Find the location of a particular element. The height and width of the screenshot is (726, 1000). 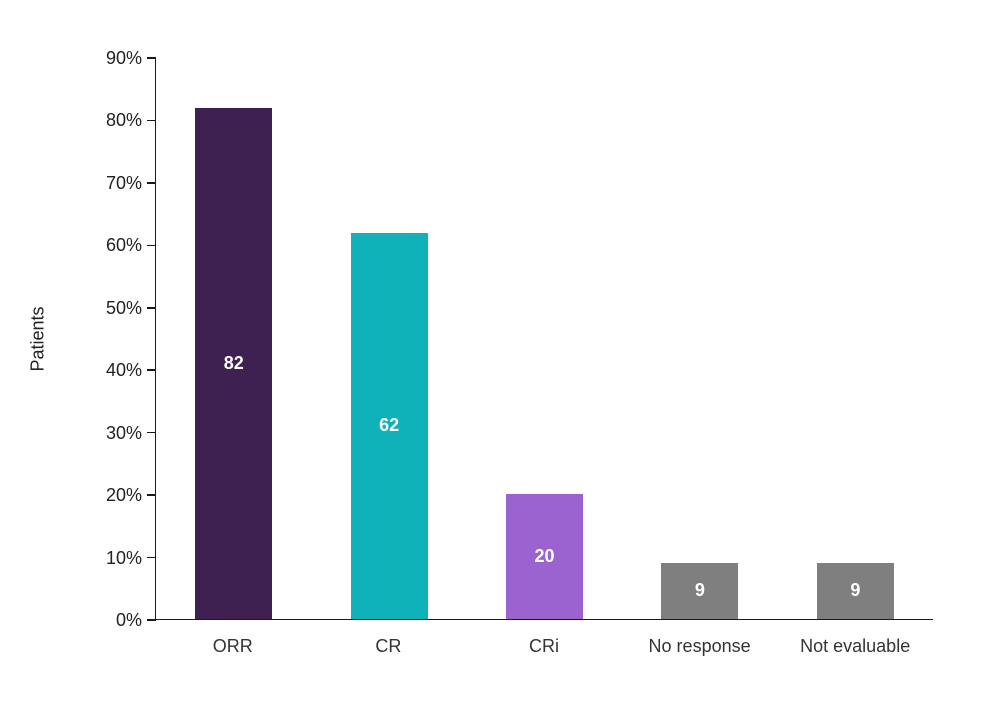

bar-value-label: 82 is located at coordinates (233, 362).